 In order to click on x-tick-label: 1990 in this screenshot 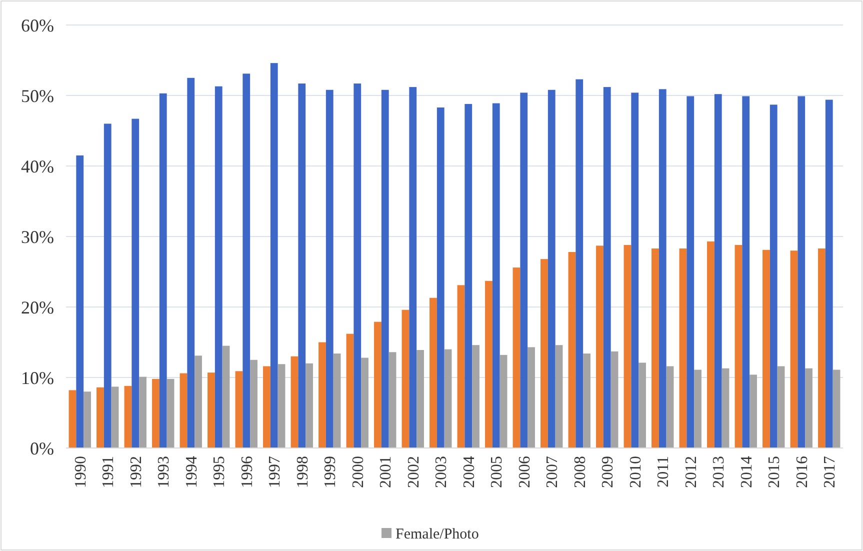, I will do `click(81, 472)`.